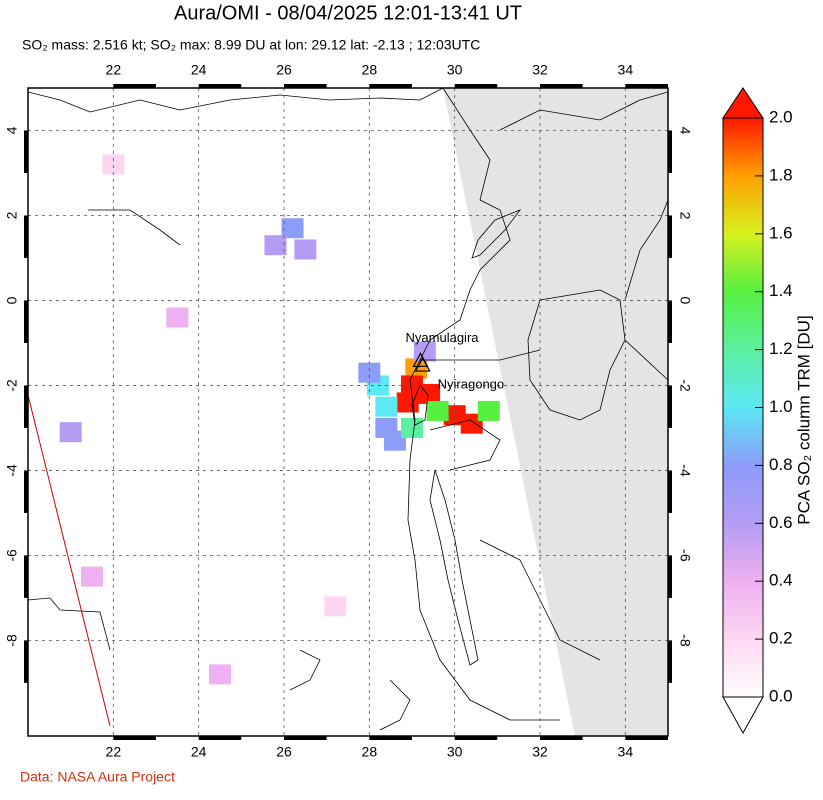 The image size is (823, 800). Describe the element at coordinates (781, 695) in the screenshot. I see `colorbar-tick-label: 0.0` at that location.